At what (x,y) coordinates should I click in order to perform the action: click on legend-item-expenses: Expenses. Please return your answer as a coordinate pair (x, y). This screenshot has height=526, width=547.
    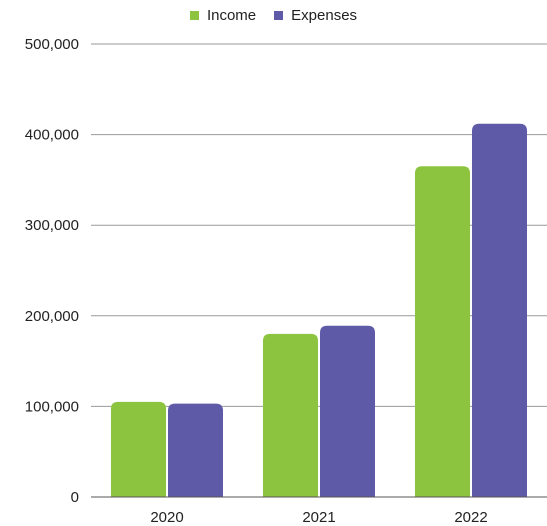
    Looking at the image, I should click on (315, 15).